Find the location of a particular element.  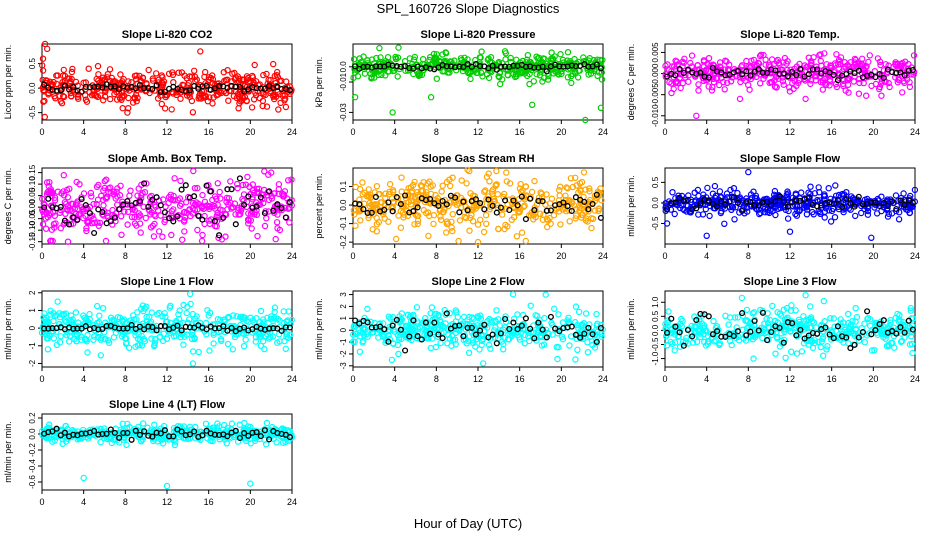

chart-10-xtick-label: 20 is located at coordinates (250, 502).